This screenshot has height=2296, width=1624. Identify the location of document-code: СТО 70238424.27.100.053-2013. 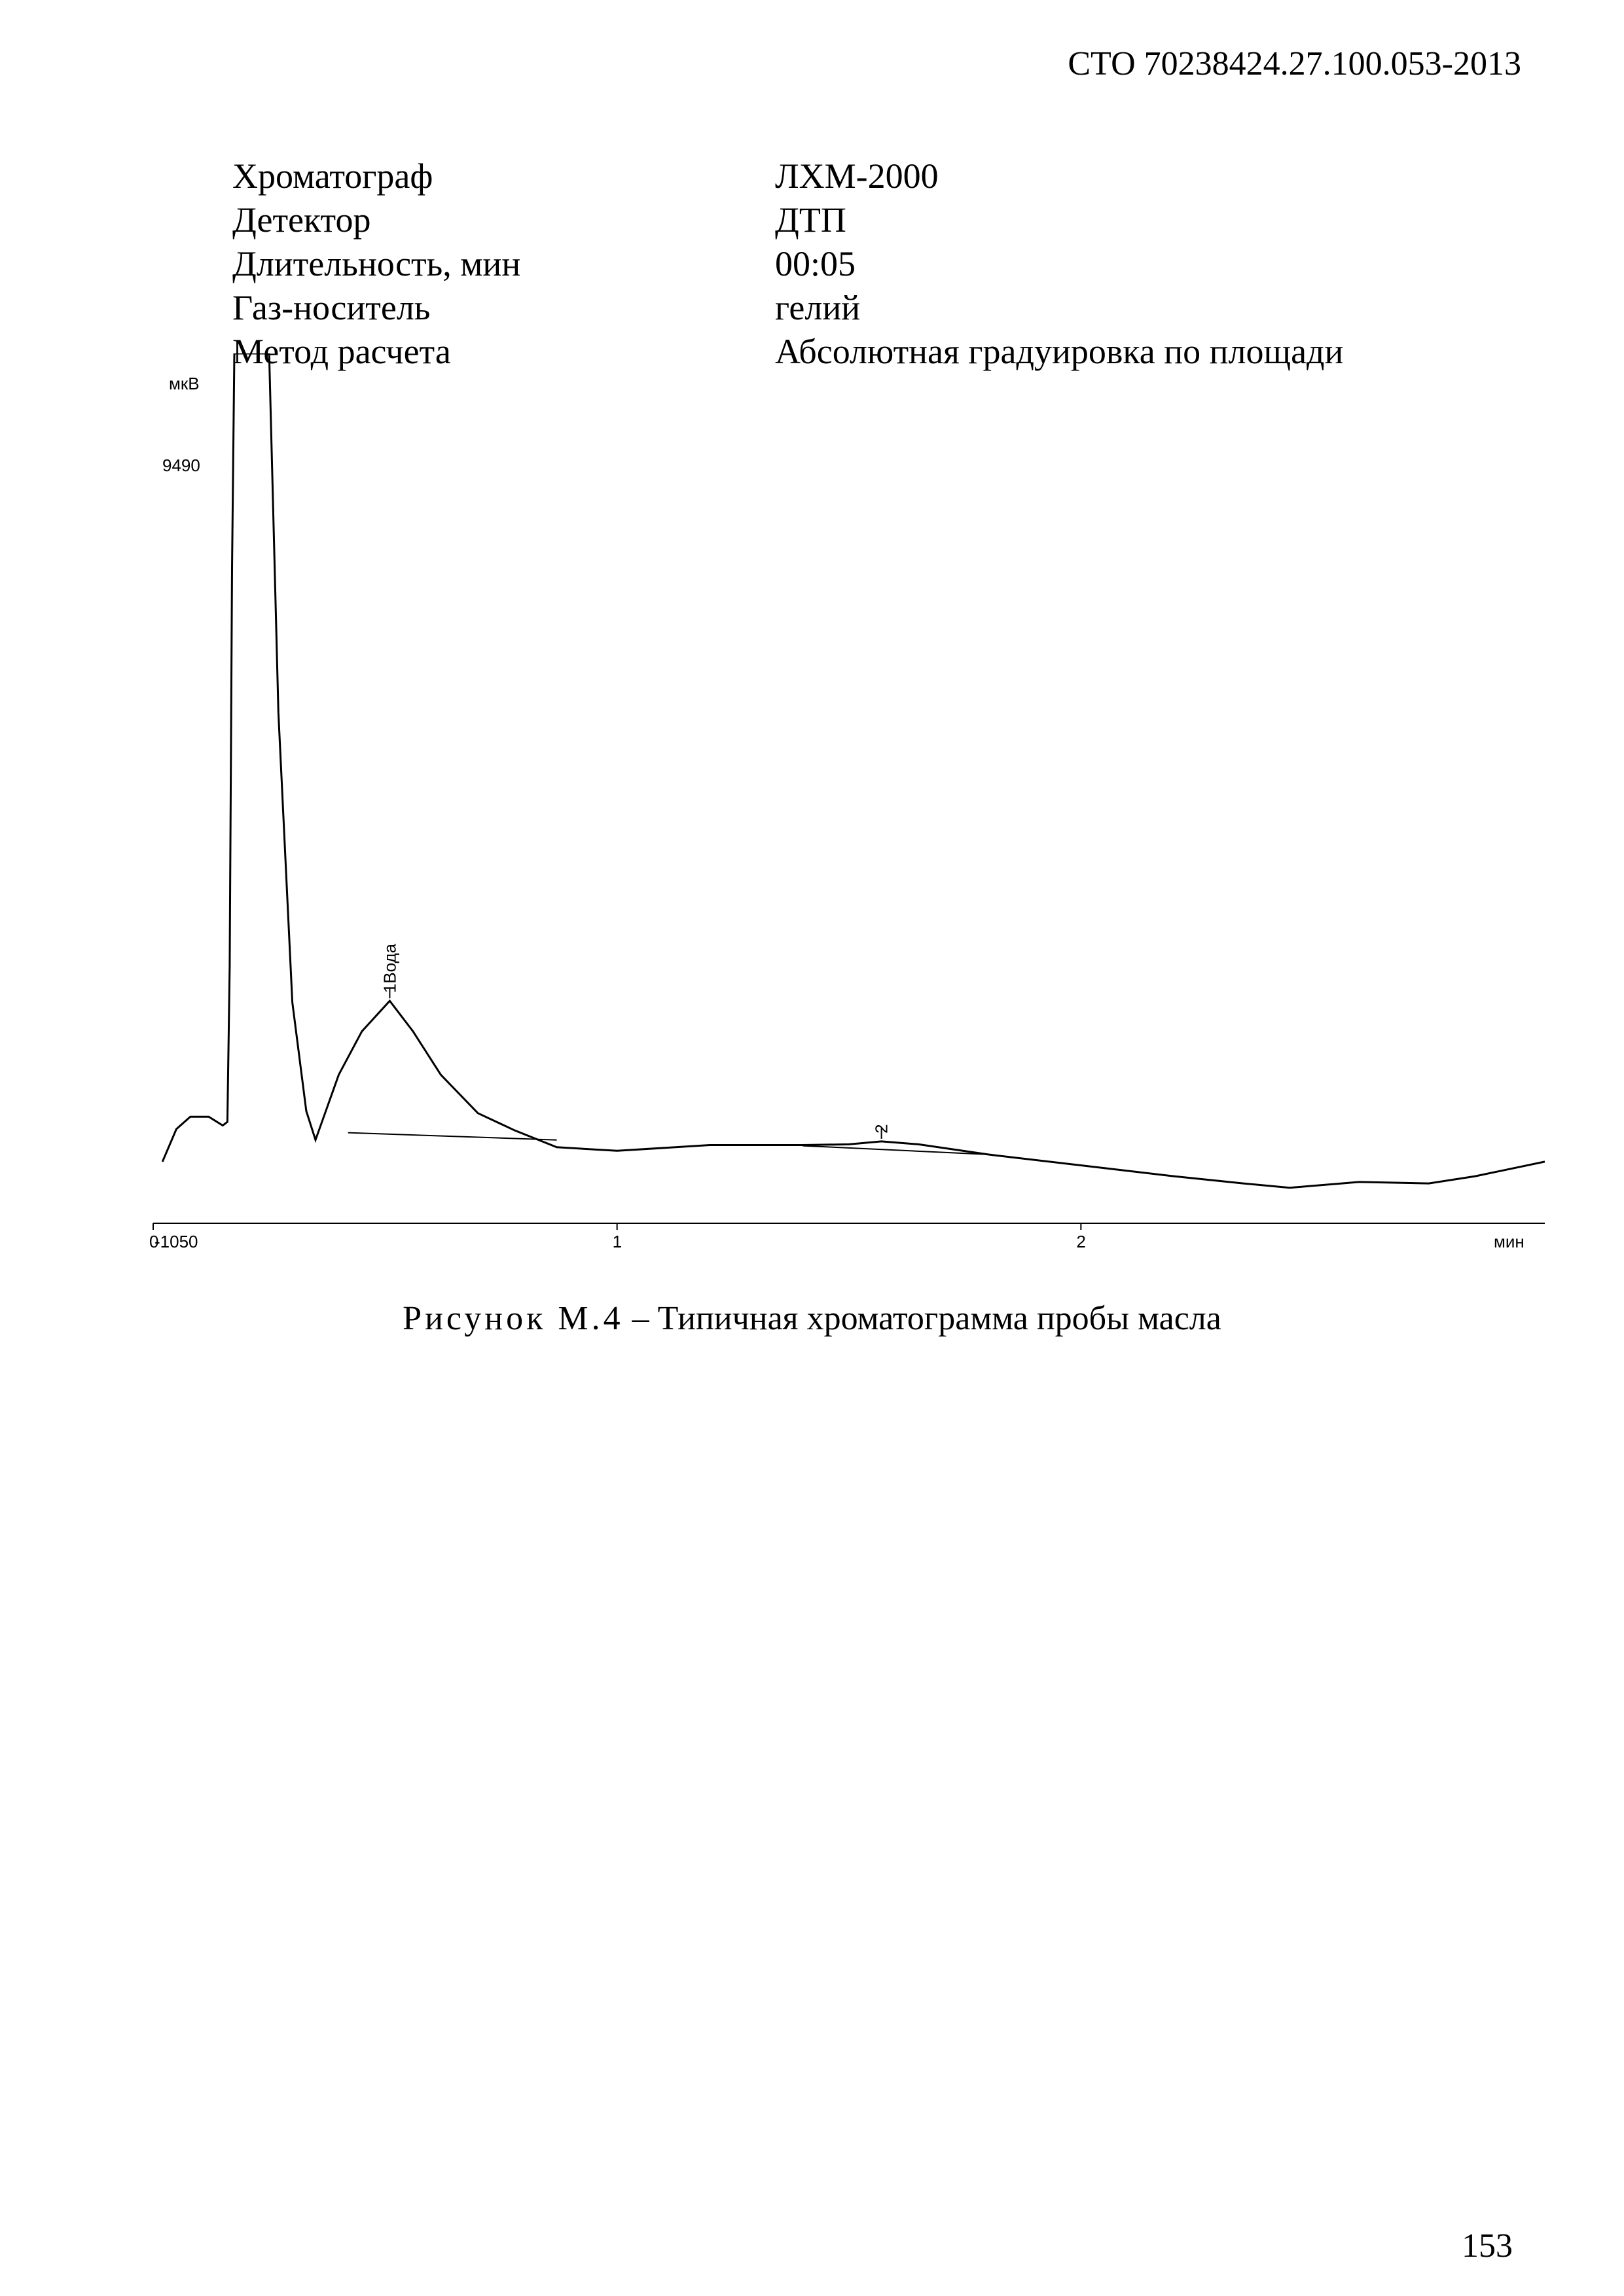
(1294, 63).